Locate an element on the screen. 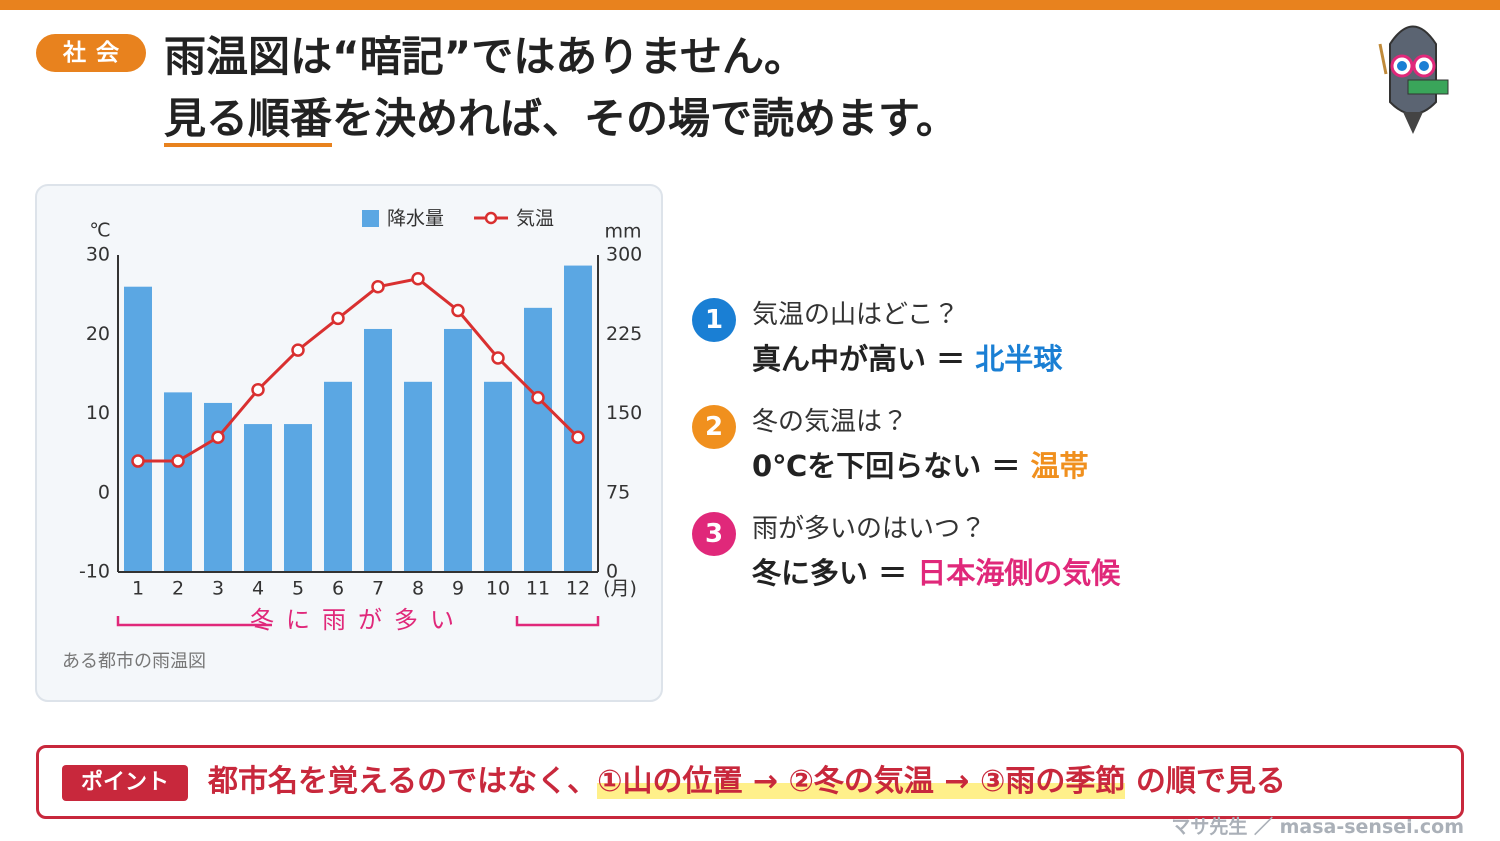  y-tick-label: 30 is located at coordinates (98, 255).